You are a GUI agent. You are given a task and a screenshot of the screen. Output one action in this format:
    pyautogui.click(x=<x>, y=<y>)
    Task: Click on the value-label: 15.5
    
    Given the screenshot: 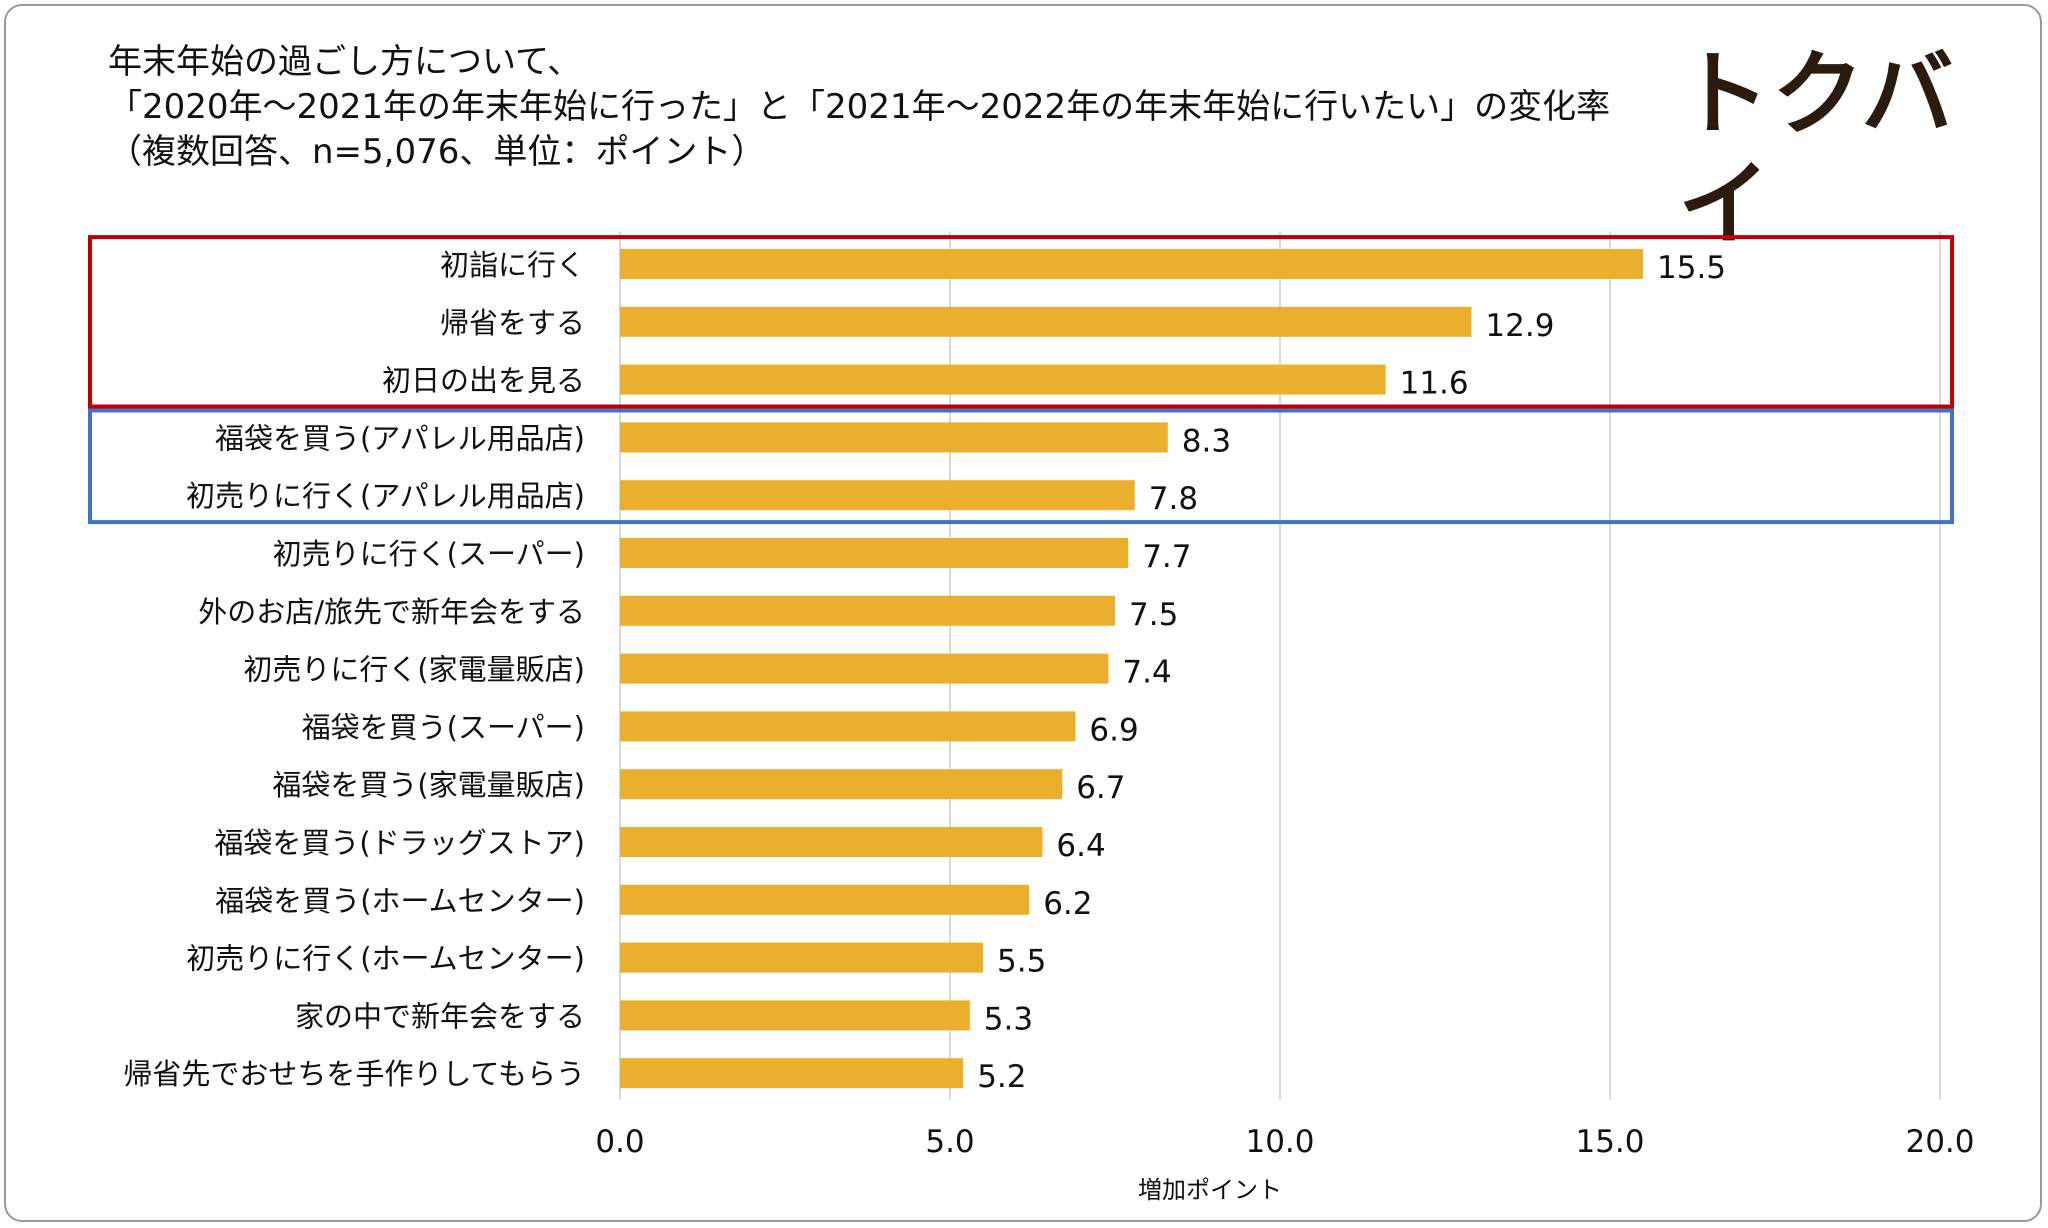 What is the action you would take?
    pyautogui.click(x=1691, y=268)
    